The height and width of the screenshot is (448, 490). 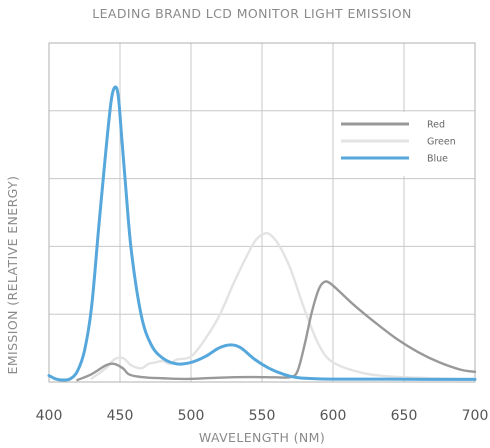 What do you see at coordinates (436, 125) in the screenshot?
I see `legend-label-red: Red` at bounding box center [436, 125].